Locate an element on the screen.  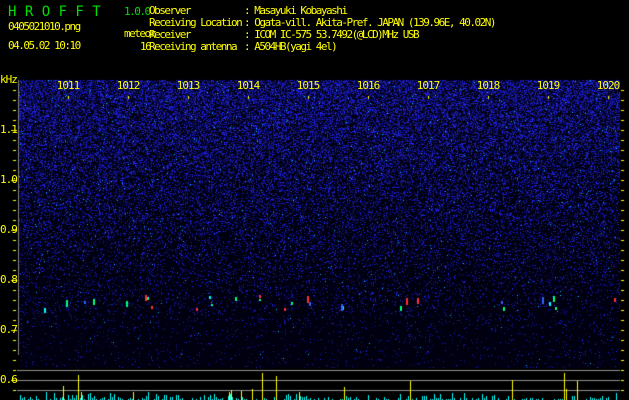
x-tick-label: 1012 is located at coordinates (128, 85).